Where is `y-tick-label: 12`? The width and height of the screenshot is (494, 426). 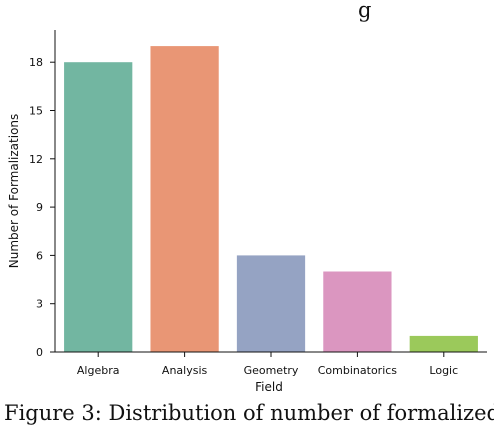 y-tick-label: 12 is located at coordinates (36, 159).